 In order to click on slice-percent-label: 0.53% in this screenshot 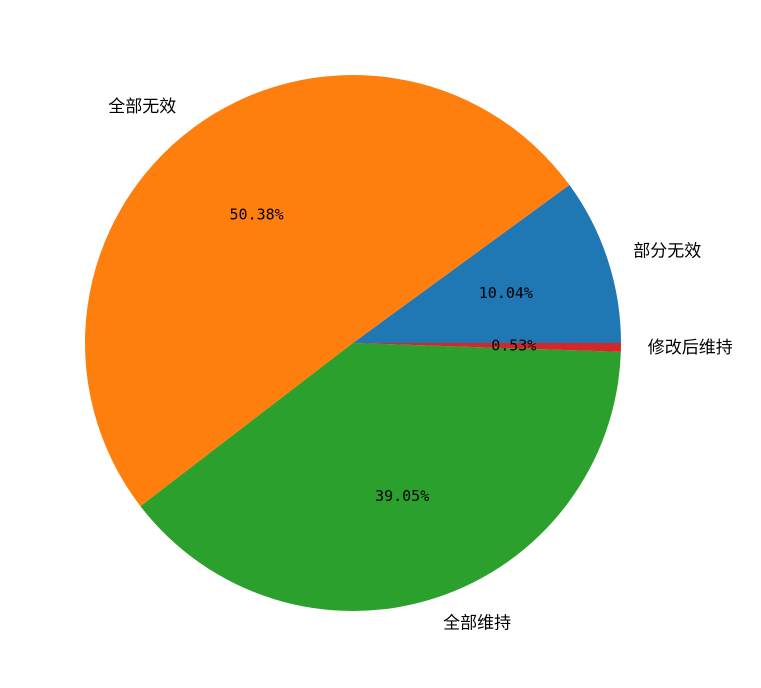, I will do `click(513, 346)`.